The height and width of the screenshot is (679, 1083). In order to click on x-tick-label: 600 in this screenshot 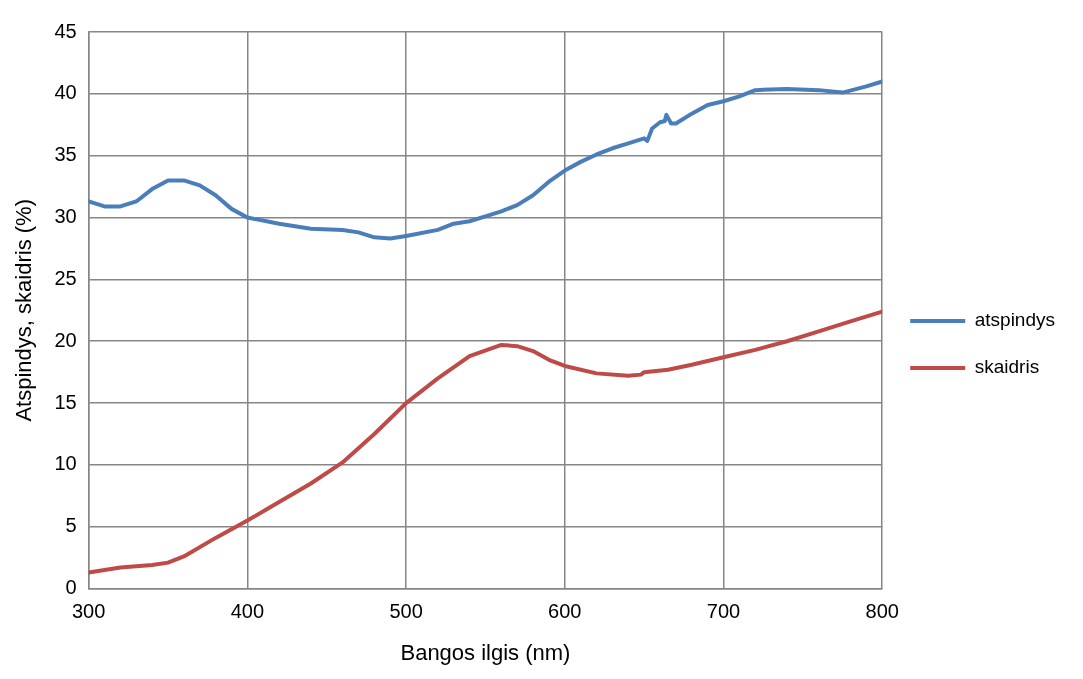, I will do `click(565, 611)`.